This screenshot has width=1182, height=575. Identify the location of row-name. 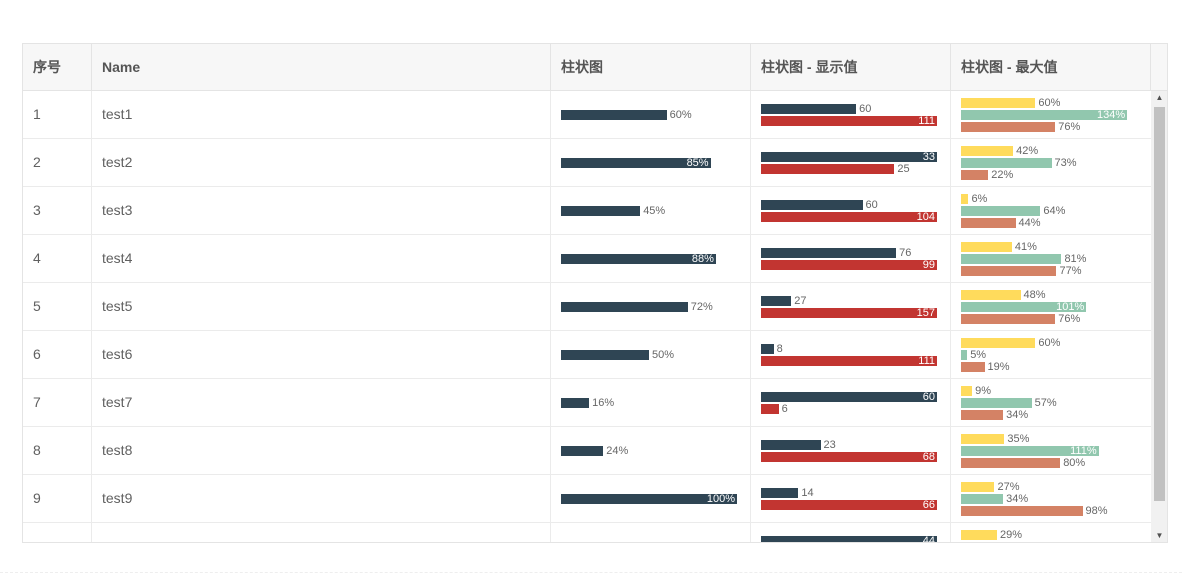
(321, 532).